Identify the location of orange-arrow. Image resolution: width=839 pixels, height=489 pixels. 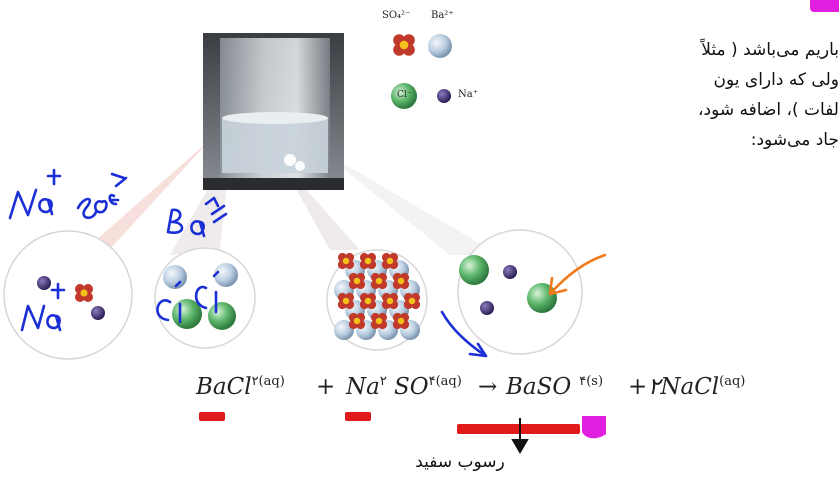
(577, 274).